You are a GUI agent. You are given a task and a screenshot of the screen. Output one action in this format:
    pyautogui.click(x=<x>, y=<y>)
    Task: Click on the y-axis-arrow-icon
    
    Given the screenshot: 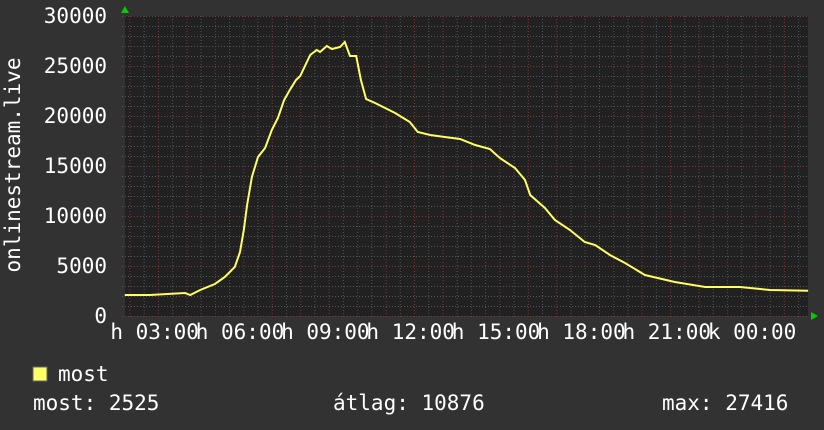 What is the action you would take?
    pyautogui.click(x=125, y=9)
    